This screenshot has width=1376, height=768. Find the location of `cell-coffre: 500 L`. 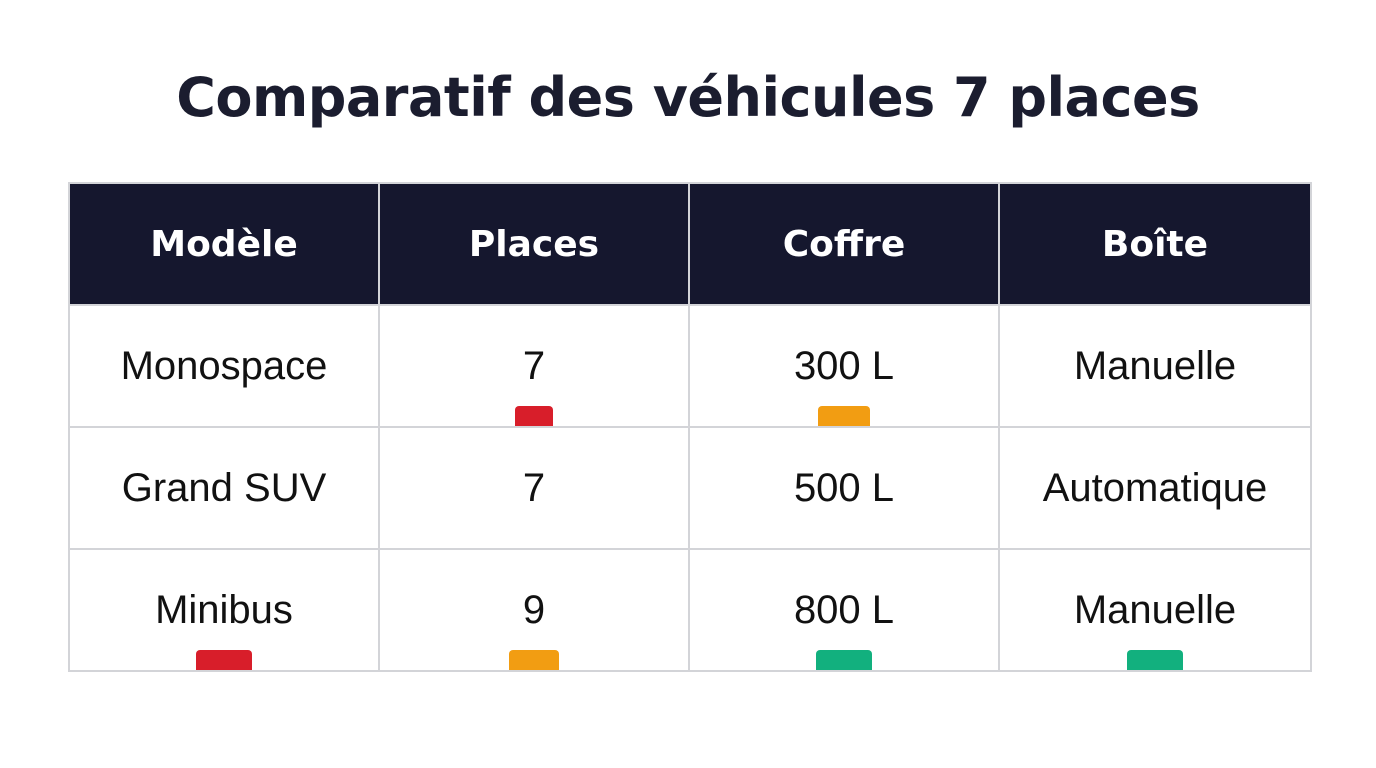

cell-coffre: 500 L is located at coordinates (844, 488).